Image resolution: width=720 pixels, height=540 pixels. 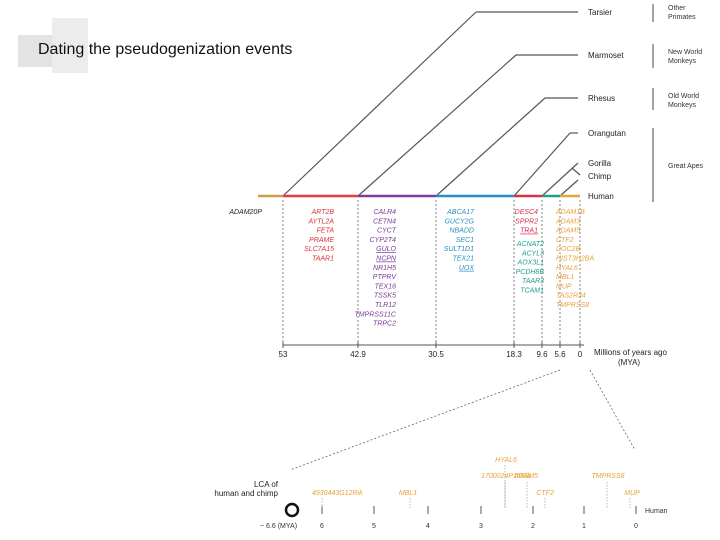 What do you see at coordinates (606, 55) in the screenshot?
I see `species-marmoset: Marmoset` at bounding box center [606, 55].